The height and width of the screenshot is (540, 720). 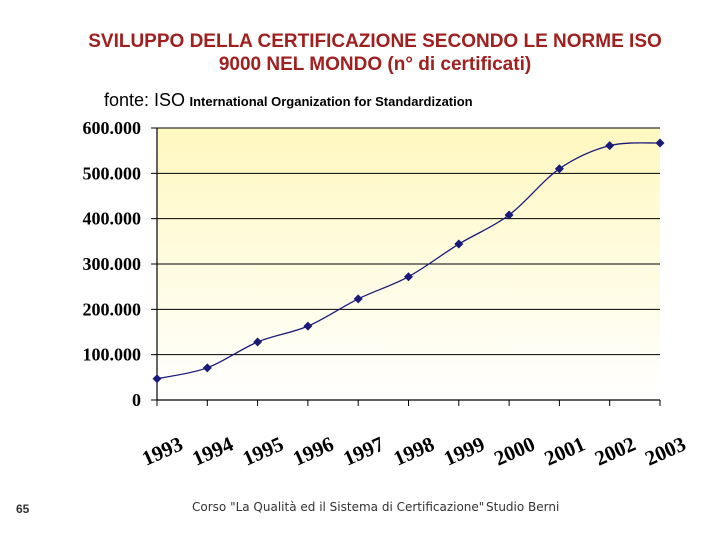 What do you see at coordinates (375, 64) in the screenshot?
I see `chart-title-line-2: 9000 NEL MONDO (n° di certificati)` at bounding box center [375, 64].